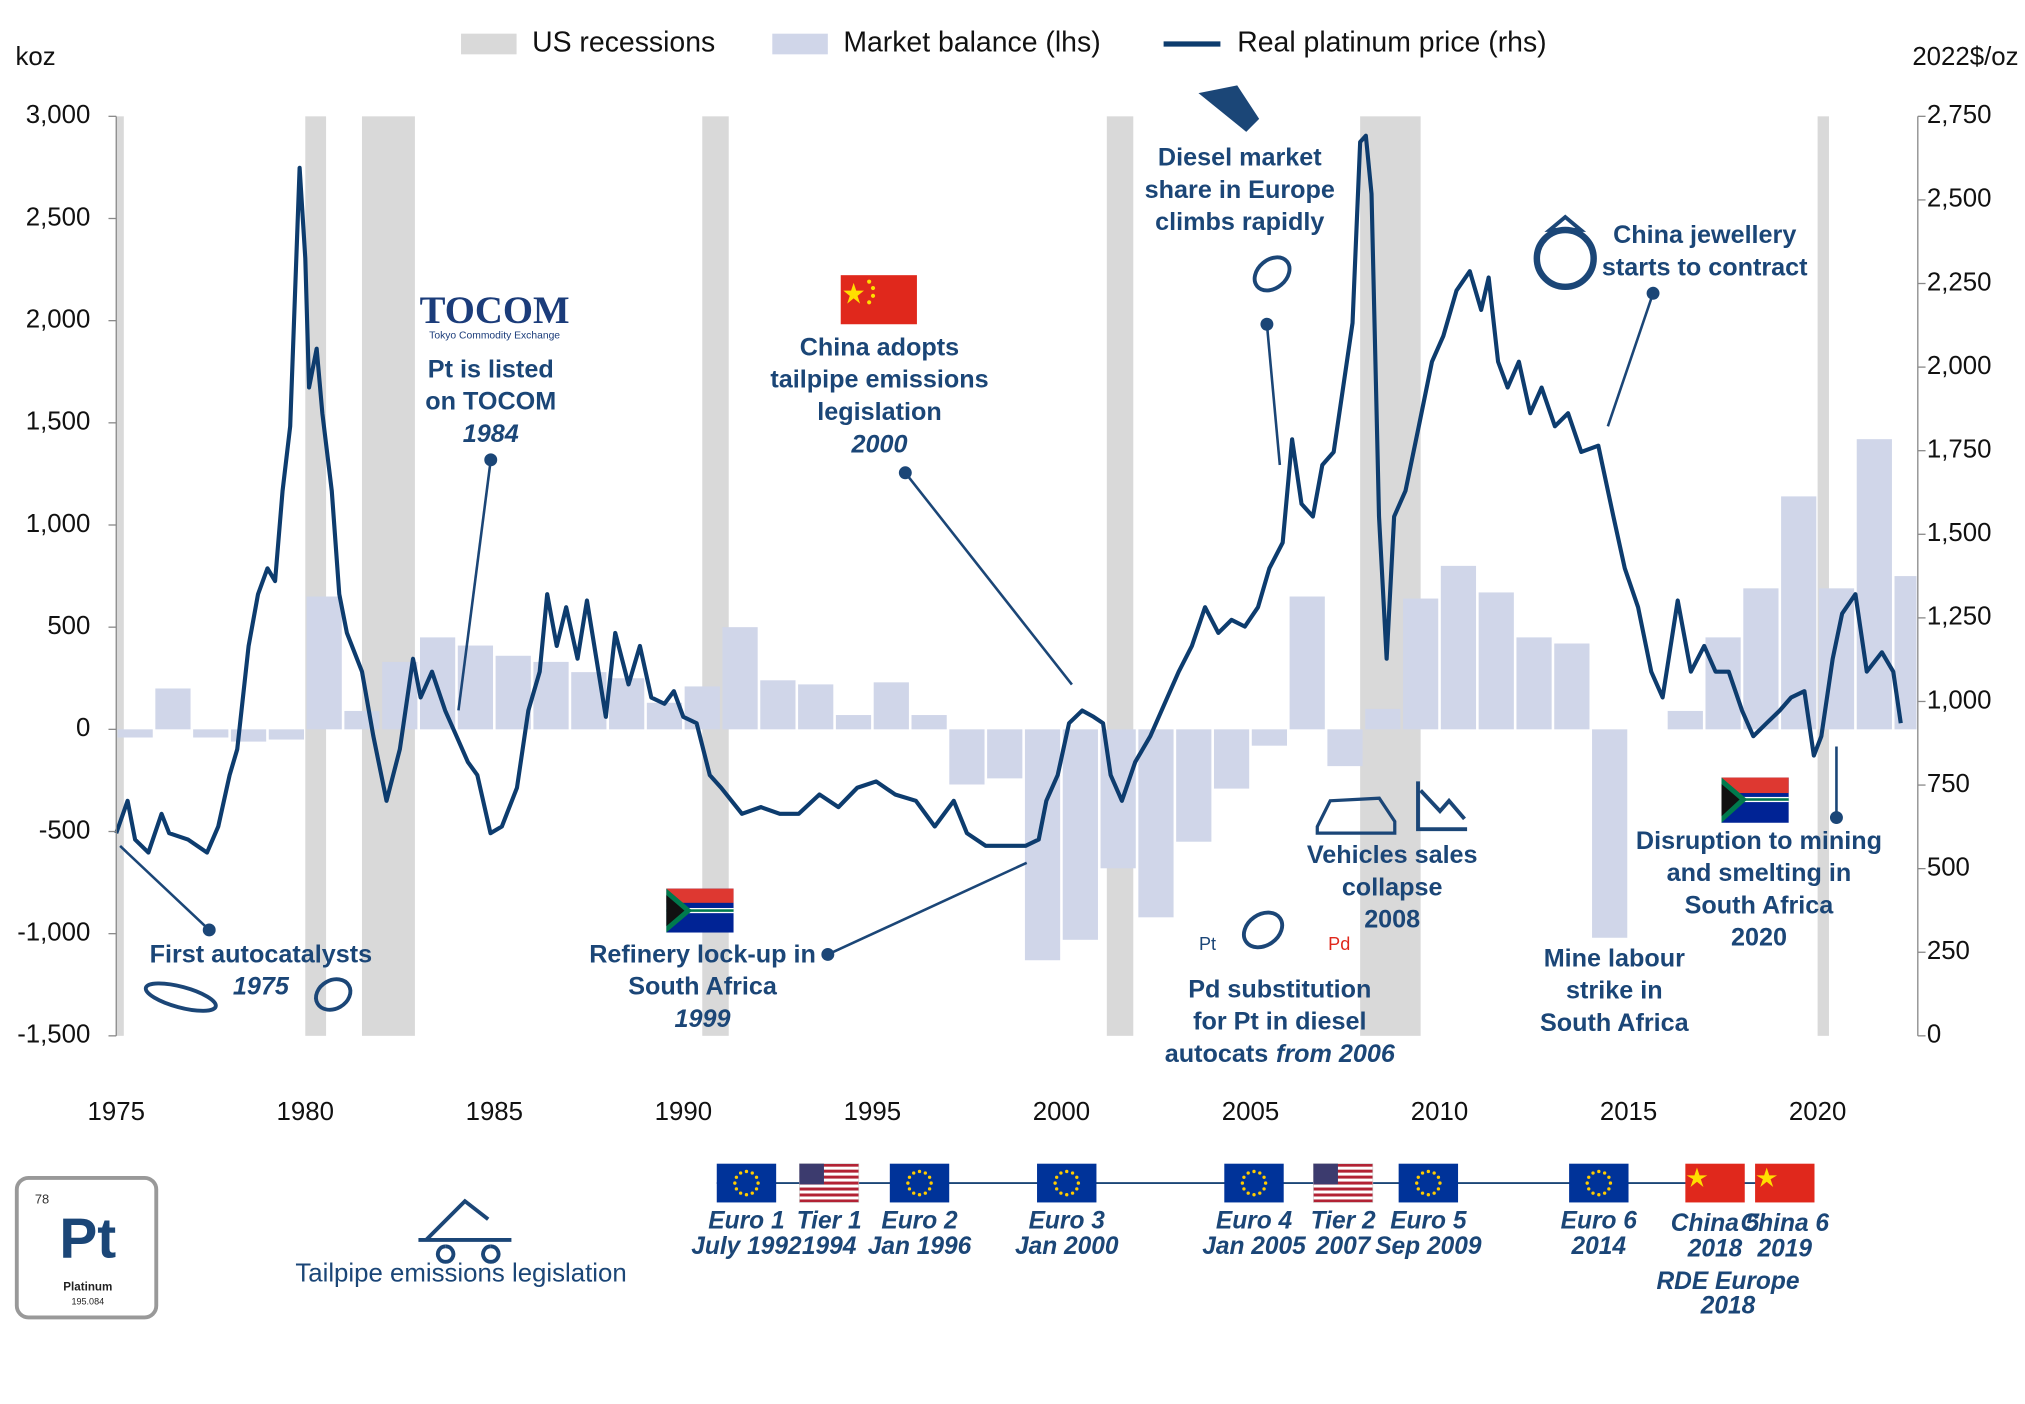 Image resolution: width=2025 pixels, height=1404 pixels. What do you see at coordinates (1250, 1112) in the screenshot?
I see `x-tick-label: 2005` at bounding box center [1250, 1112].